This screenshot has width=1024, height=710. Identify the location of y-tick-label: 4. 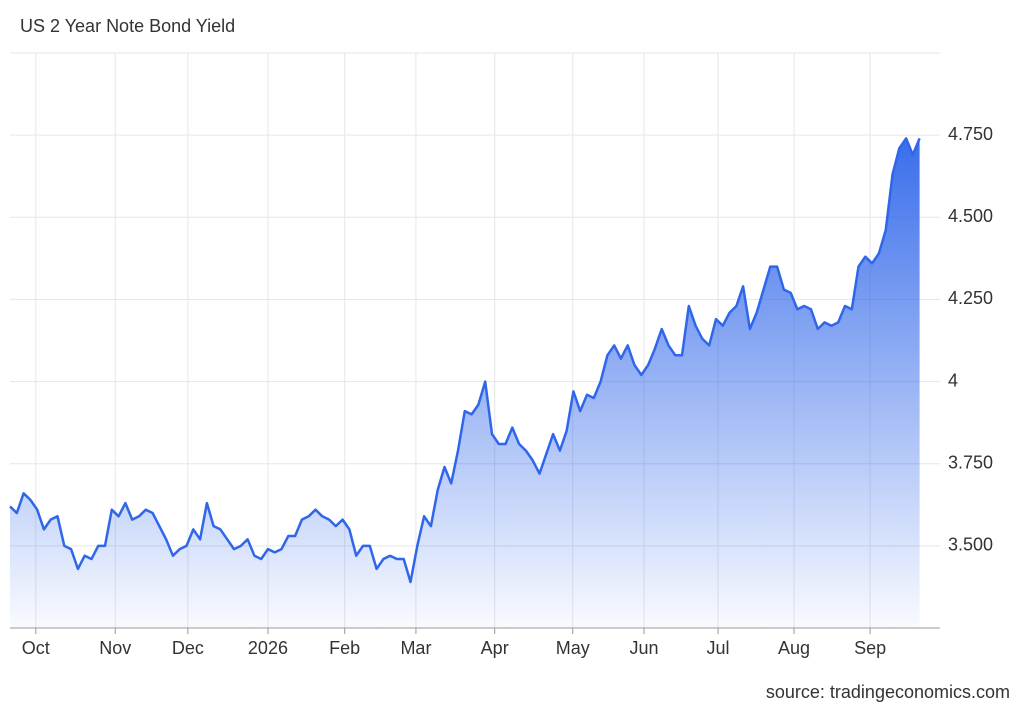
(953, 380).